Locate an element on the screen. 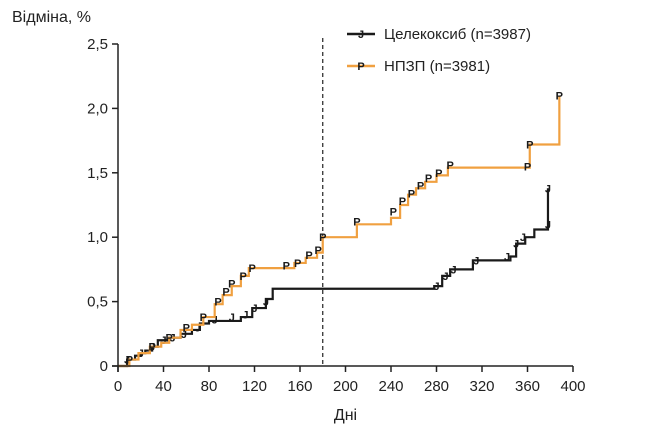 This screenshot has width=648, height=440. x-tick-label: 0 is located at coordinates (118, 386).